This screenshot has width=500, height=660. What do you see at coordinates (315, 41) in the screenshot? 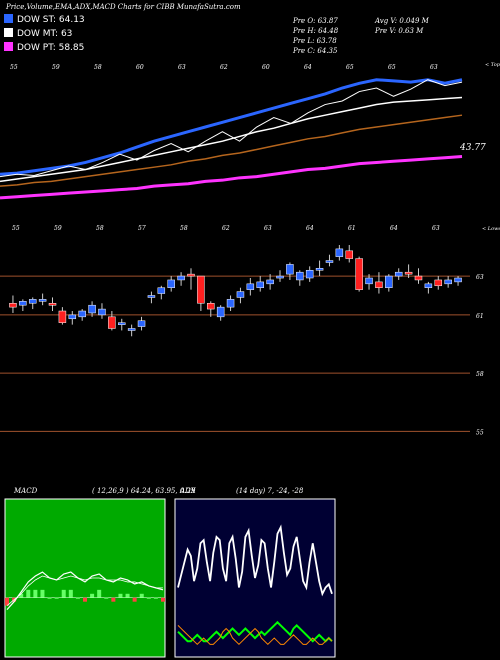
I see `stat-pre-low: Pre L: 63.78` at bounding box center [315, 41].